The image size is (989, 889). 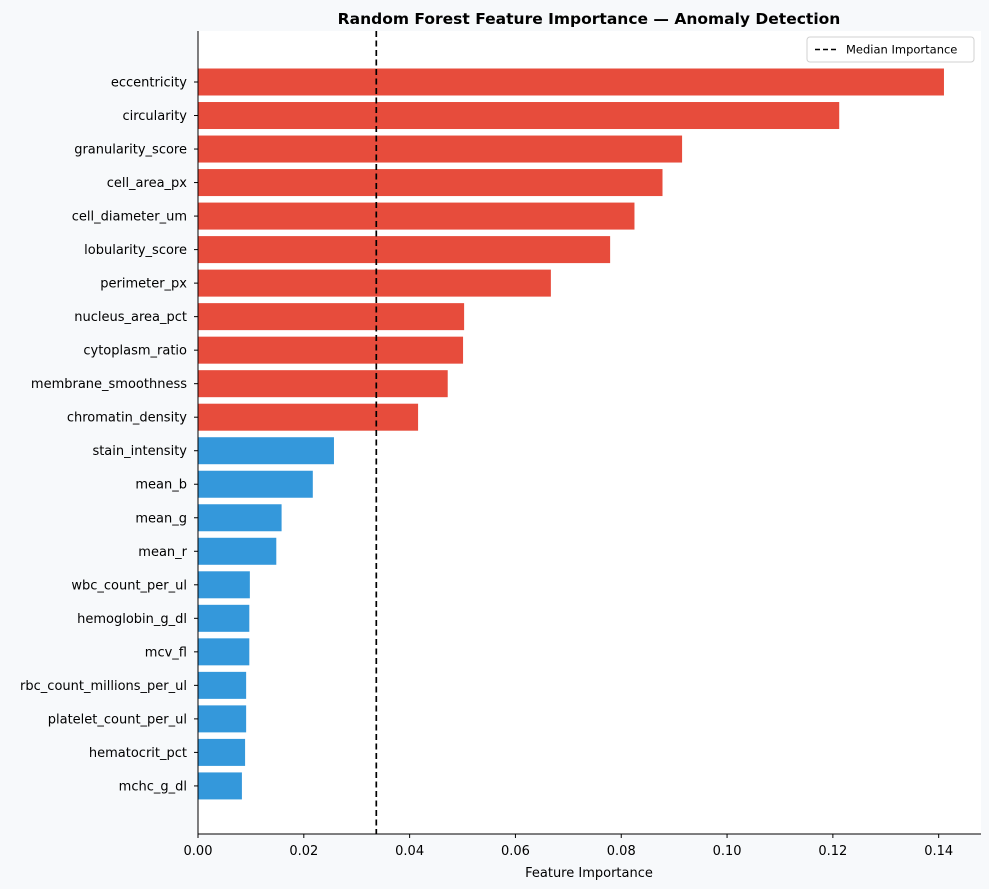 I want to click on y-tick-label: platelet_count_per_ul, so click(x=117, y=719).